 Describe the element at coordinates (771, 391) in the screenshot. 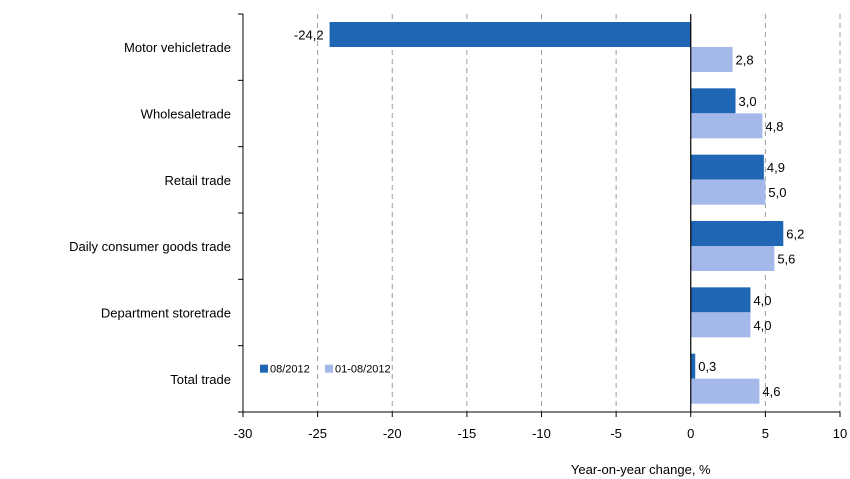

I see `data-label-total-trade-01-08-2012: 4,6` at that location.